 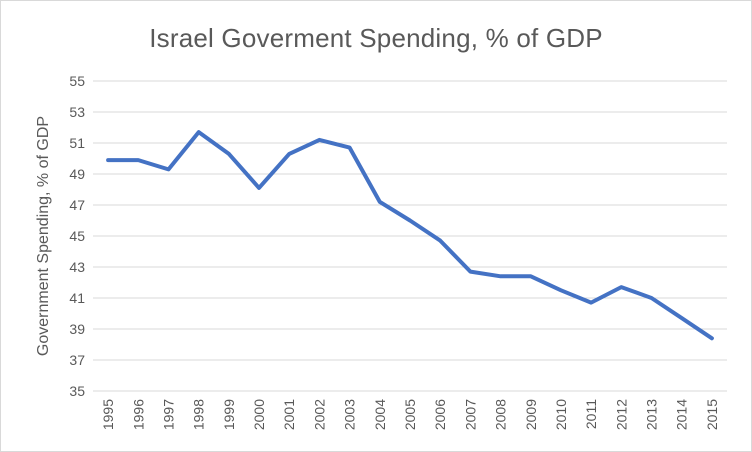 I want to click on x-tick-label: 2005, so click(x=410, y=414).